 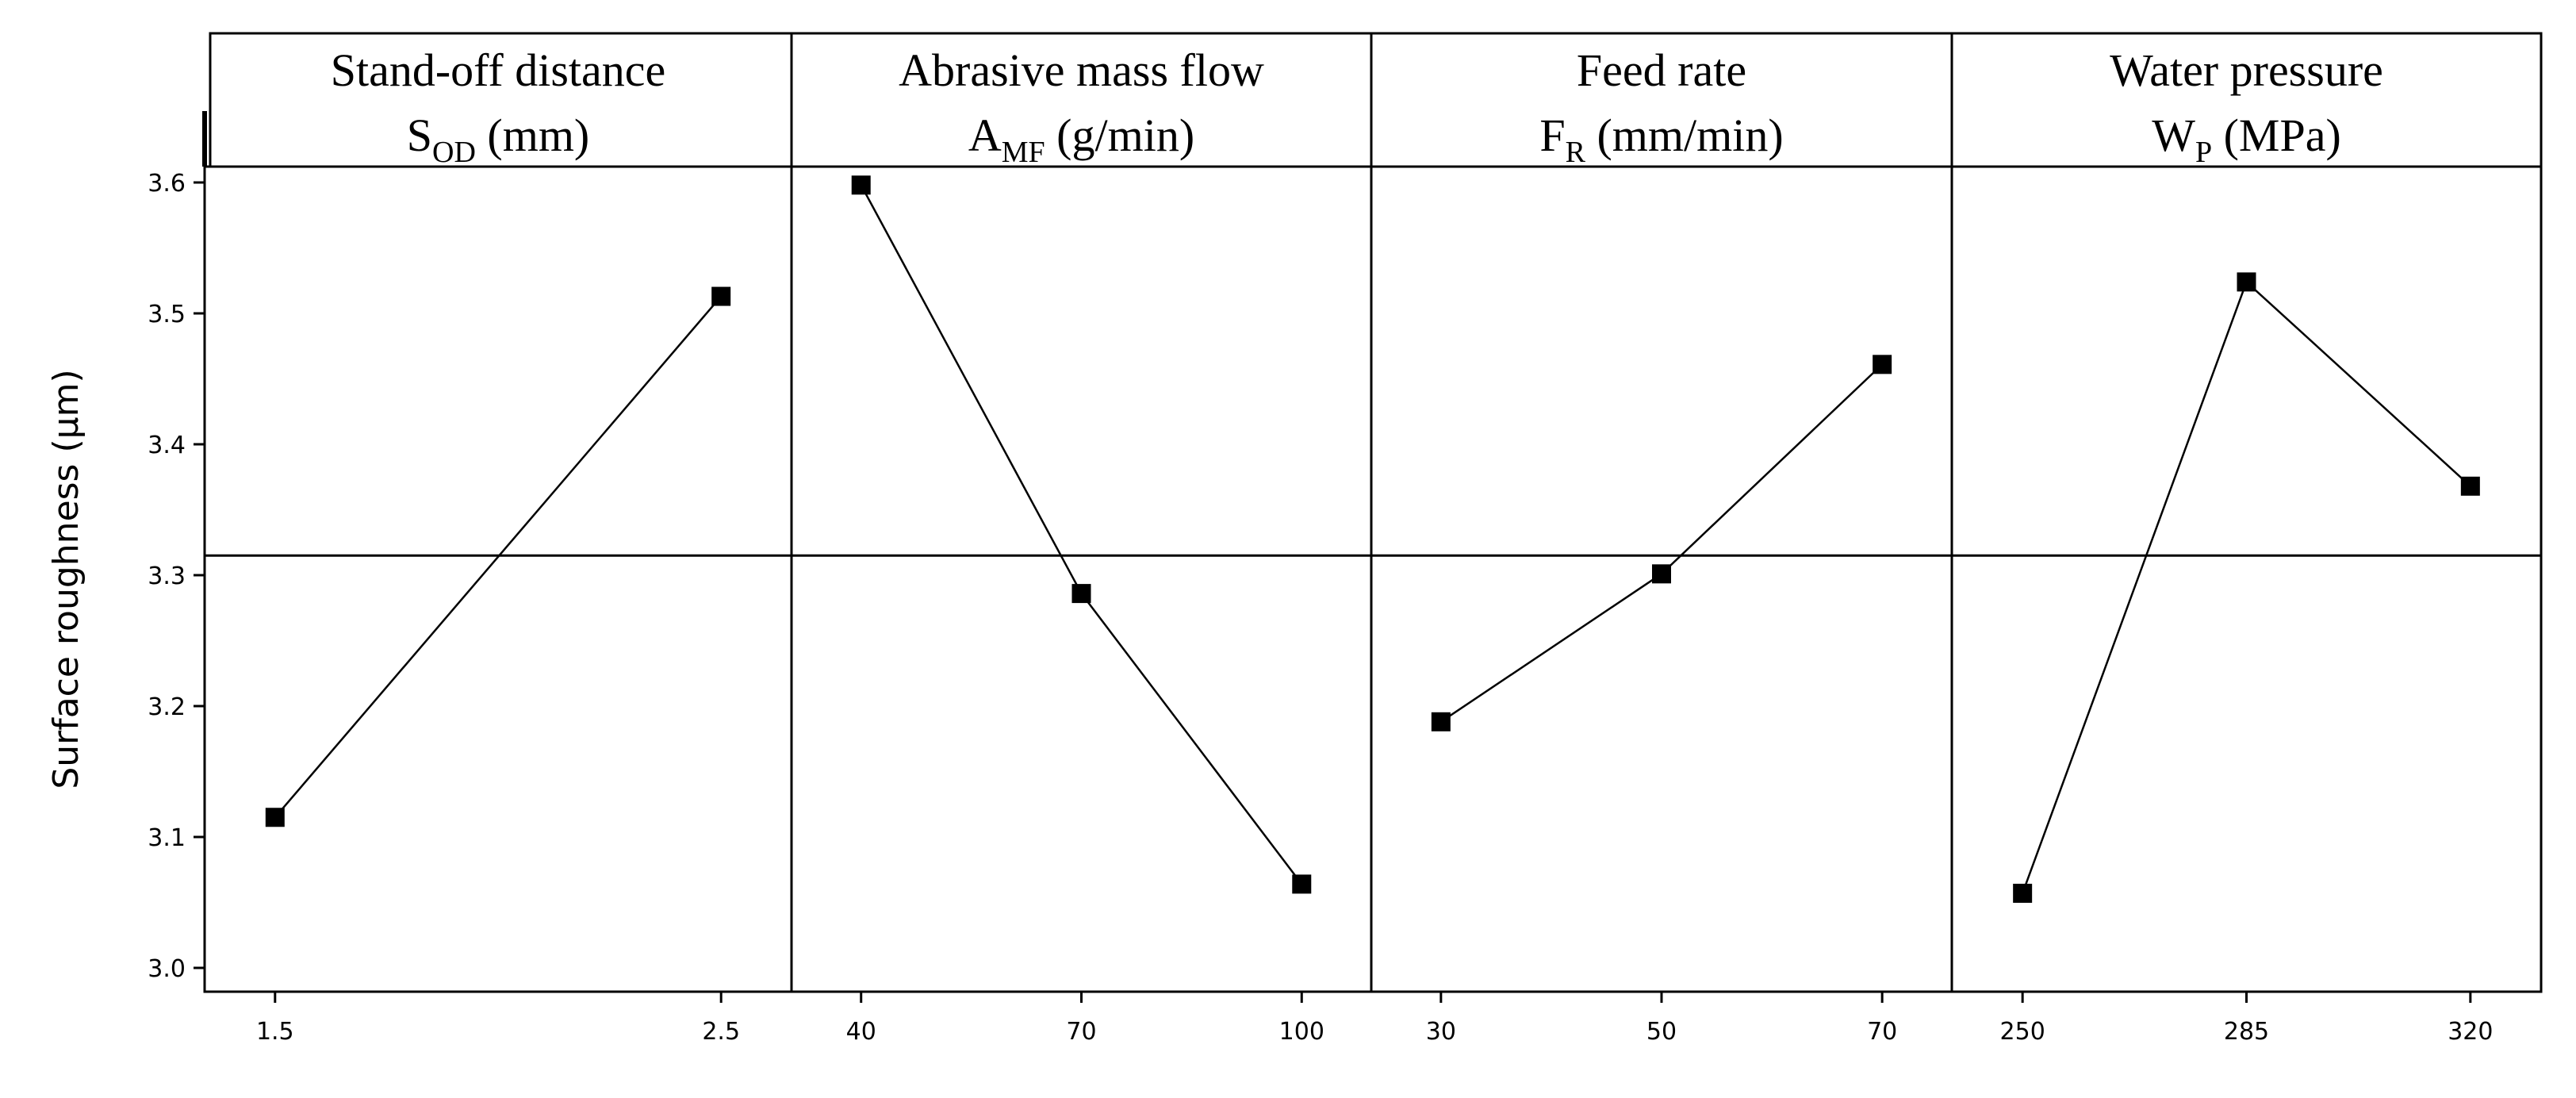 What do you see at coordinates (2471, 1032) in the screenshot?
I see `x-tick-label: 320` at bounding box center [2471, 1032].